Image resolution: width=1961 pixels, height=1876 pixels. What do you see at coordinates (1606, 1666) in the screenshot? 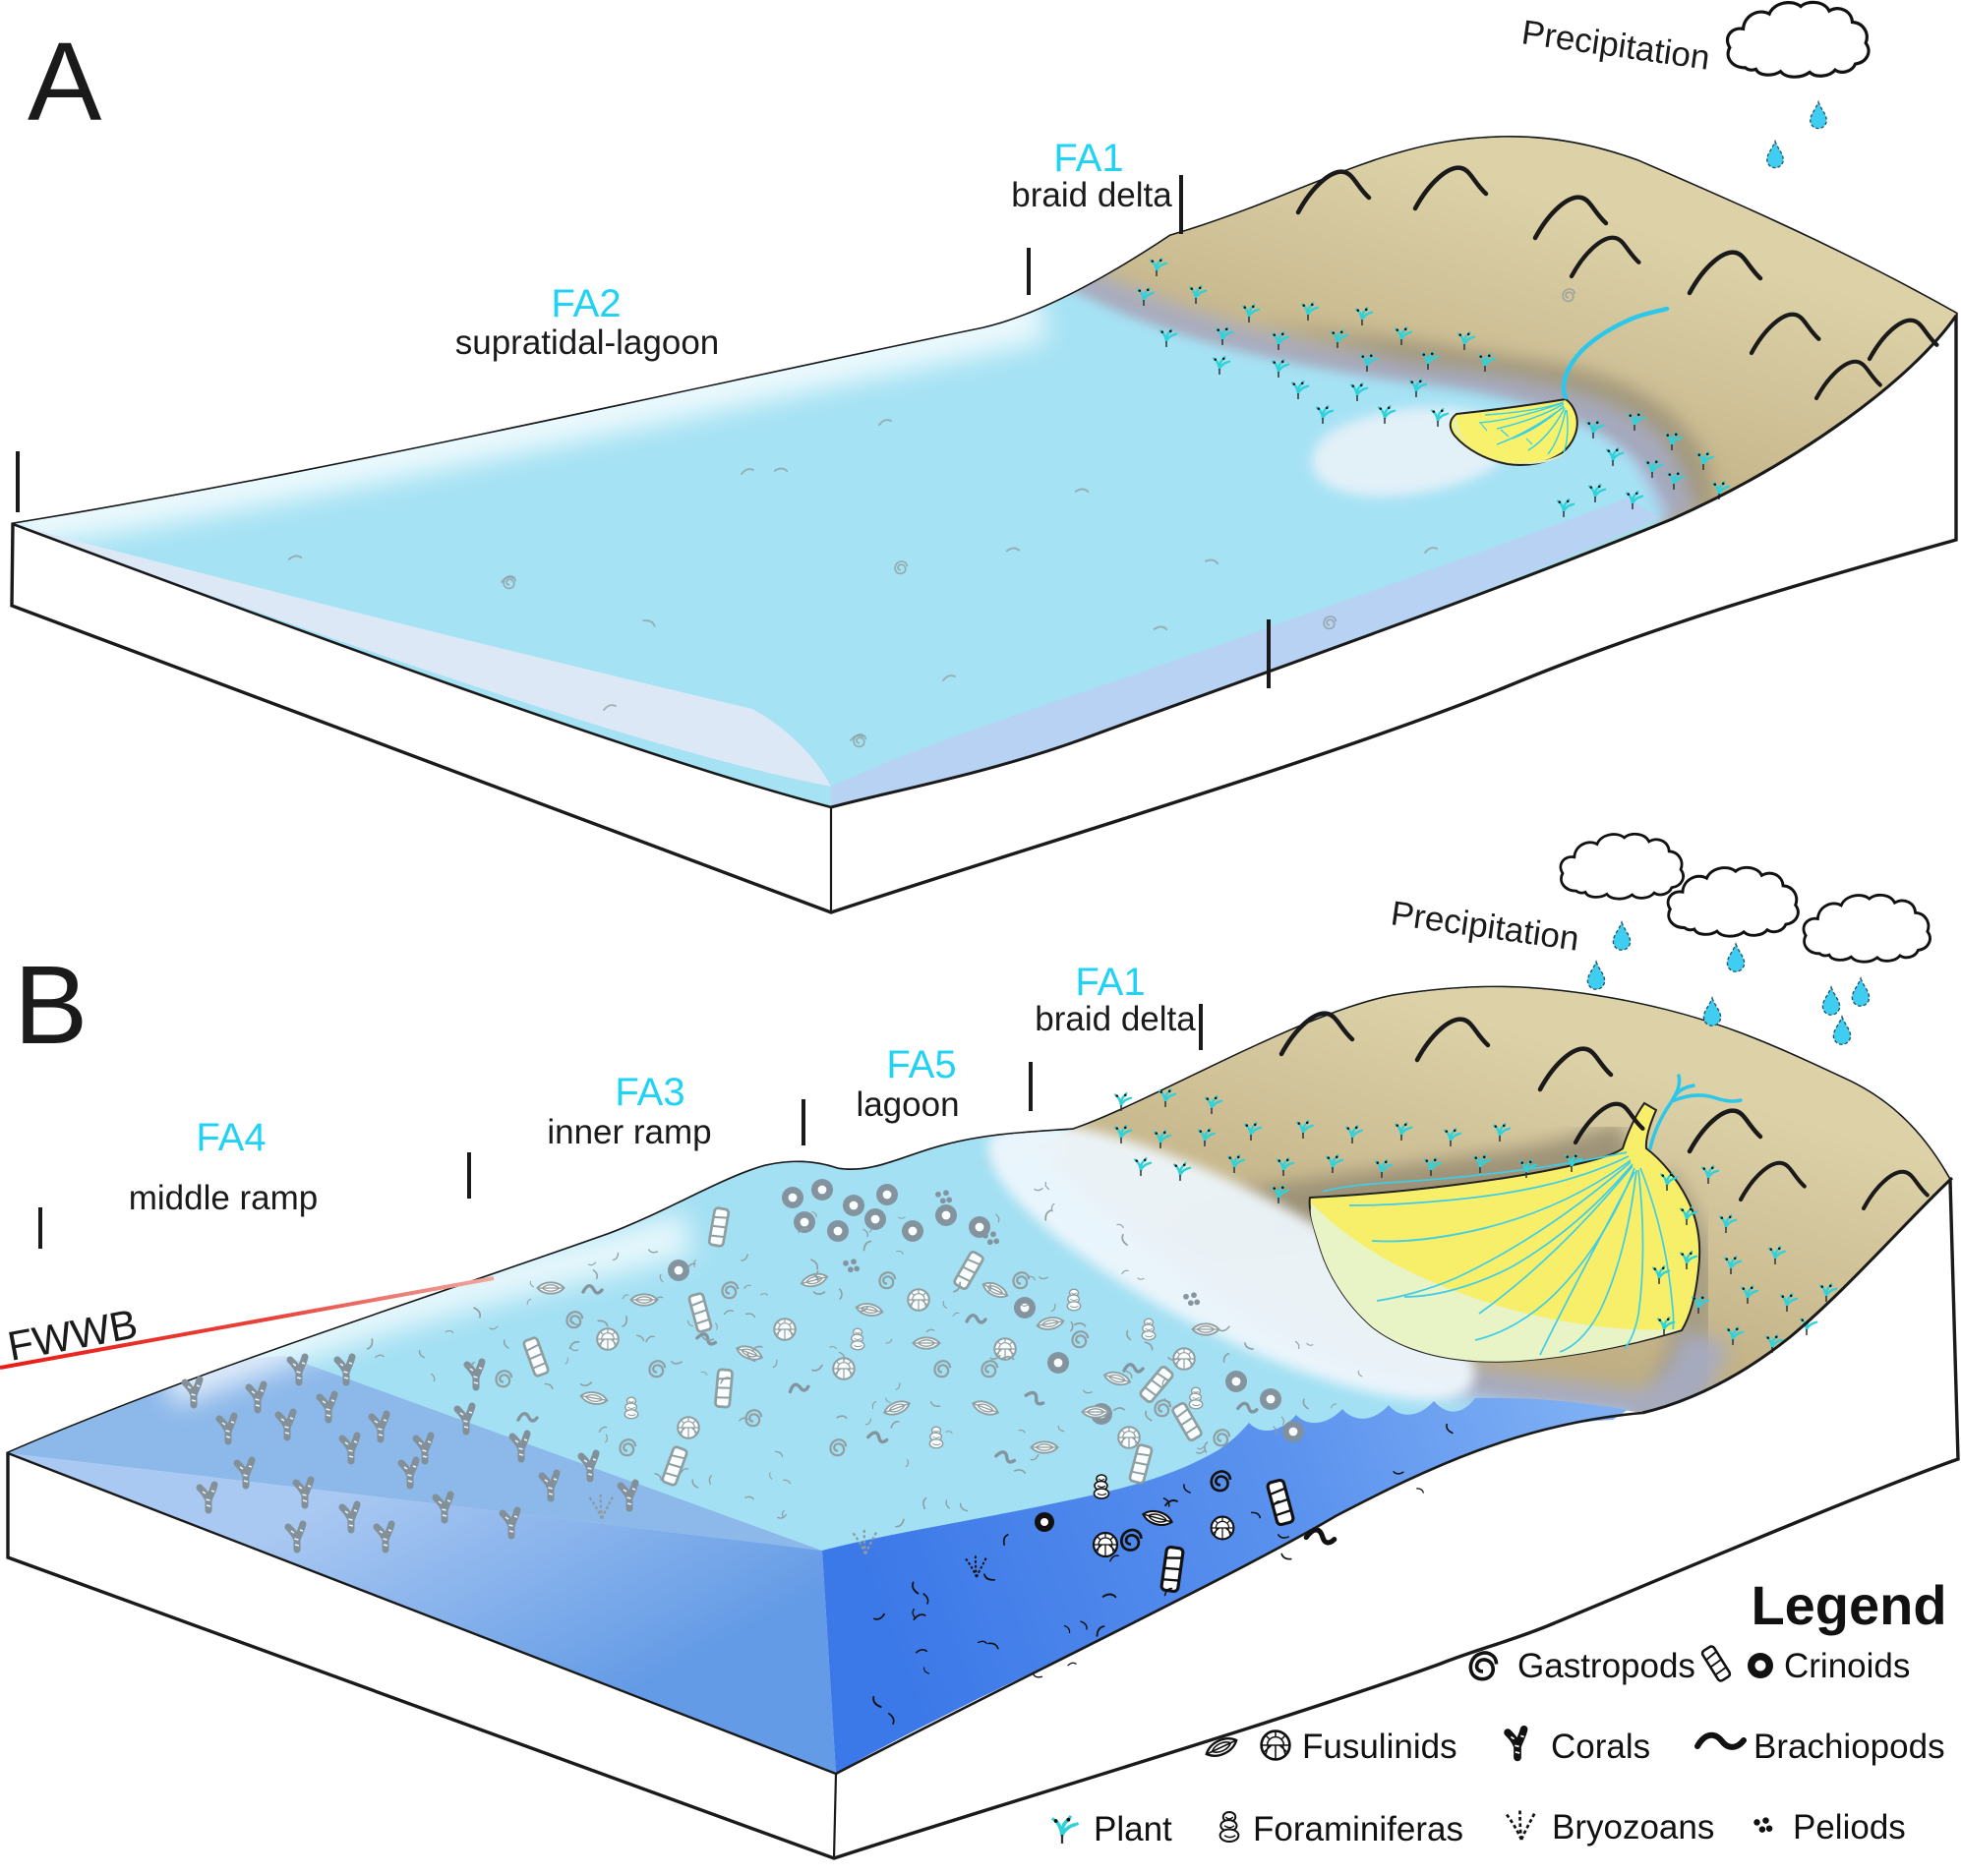
I see `svg-text: Gastropods` at bounding box center [1606, 1666].